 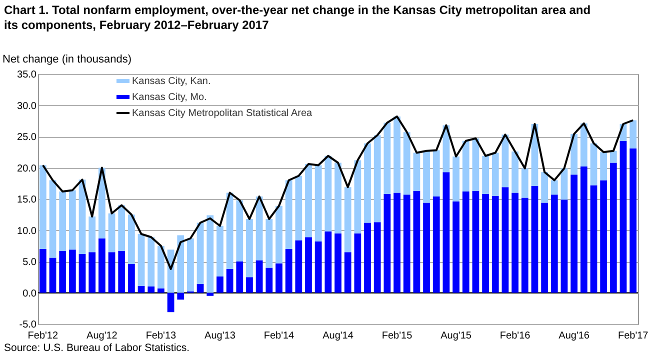 I want to click on y-tick-label: 15.0, so click(x=27, y=200).